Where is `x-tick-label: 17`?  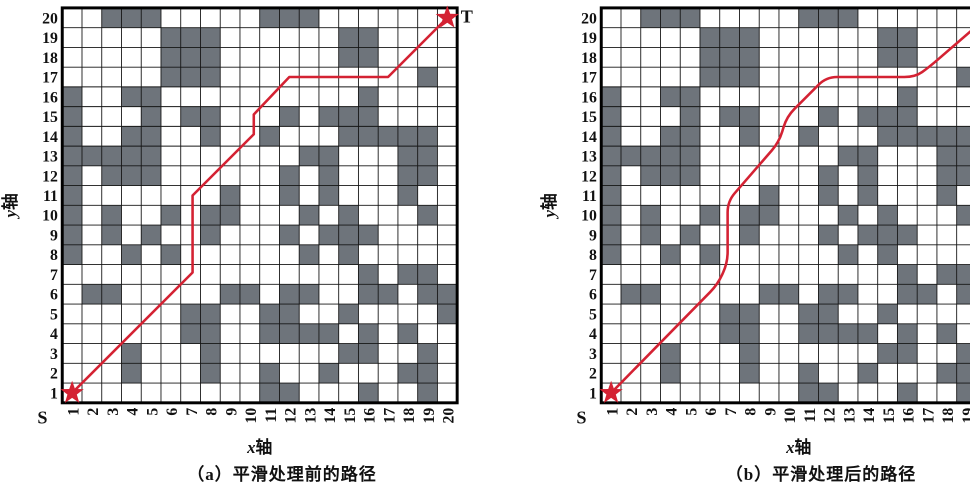 x-tick-label: 17 is located at coordinates (389, 416).